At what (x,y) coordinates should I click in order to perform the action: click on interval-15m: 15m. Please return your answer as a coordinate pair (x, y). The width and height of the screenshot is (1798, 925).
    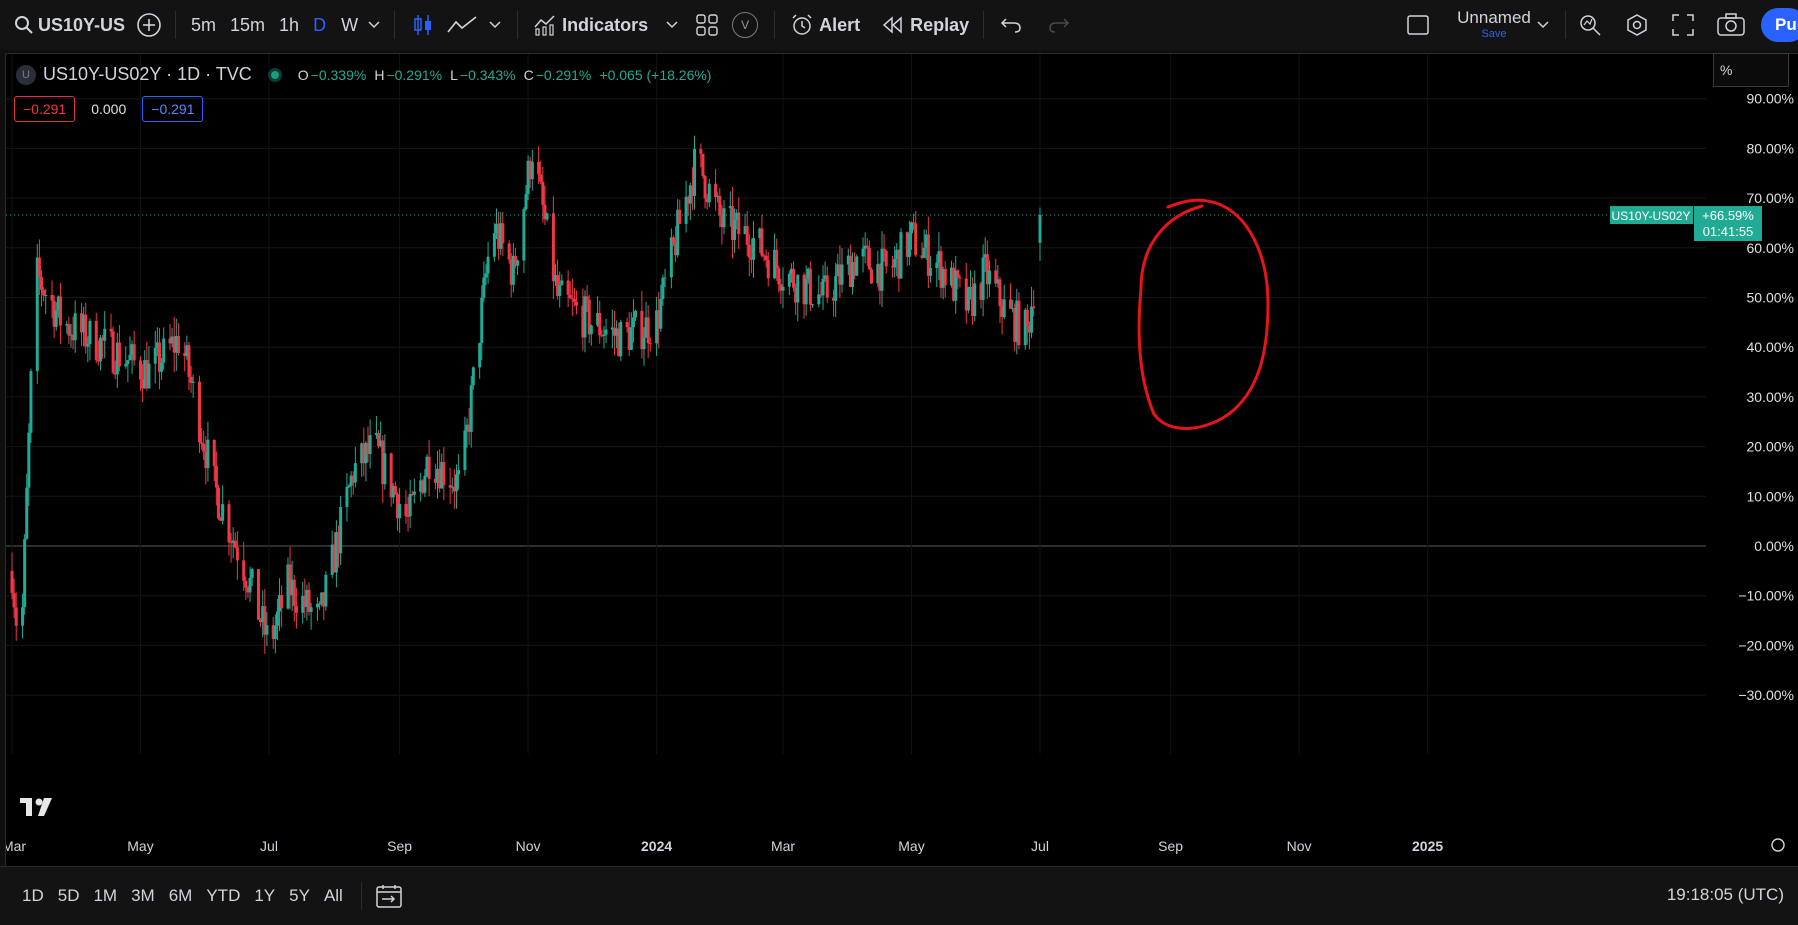
    Looking at the image, I should click on (248, 24).